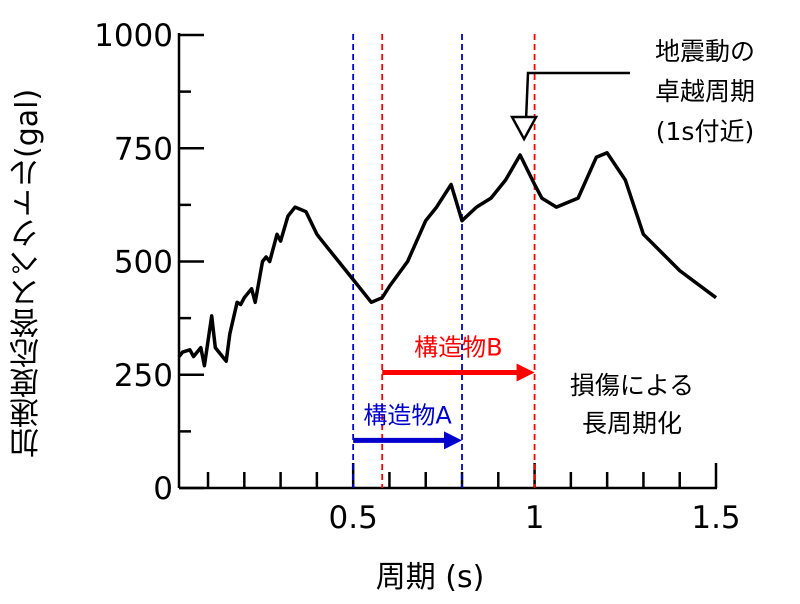 The image size is (800, 604). I want to click on y-tick-label: 250, so click(143, 376).